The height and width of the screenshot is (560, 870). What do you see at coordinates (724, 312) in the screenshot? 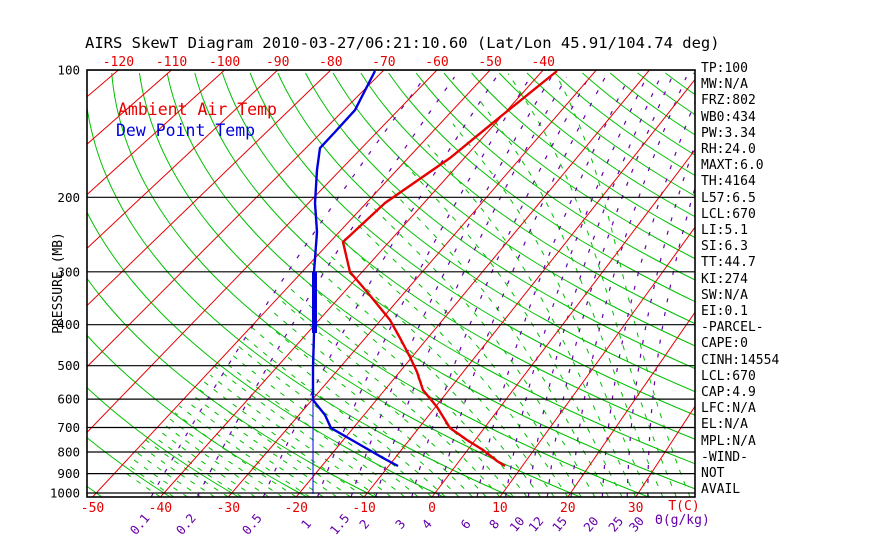
I see `panel-line: EI:0.1` at bounding box center [724, 312].